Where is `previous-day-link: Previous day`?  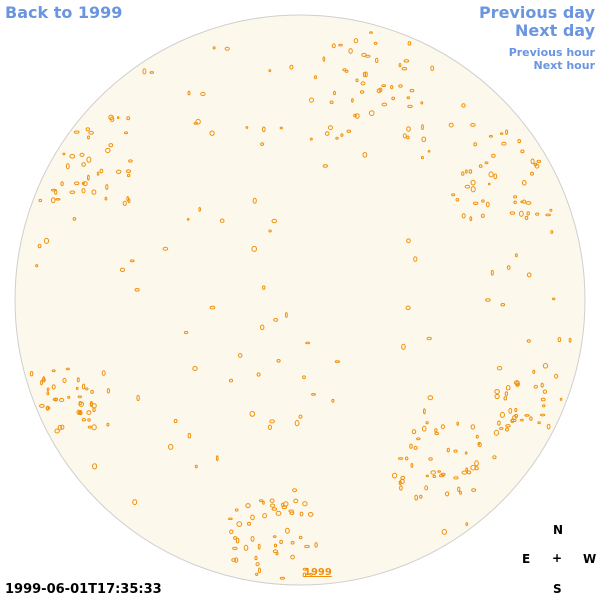
previous-day-link: Previous day is located at coordinates (536, 12).